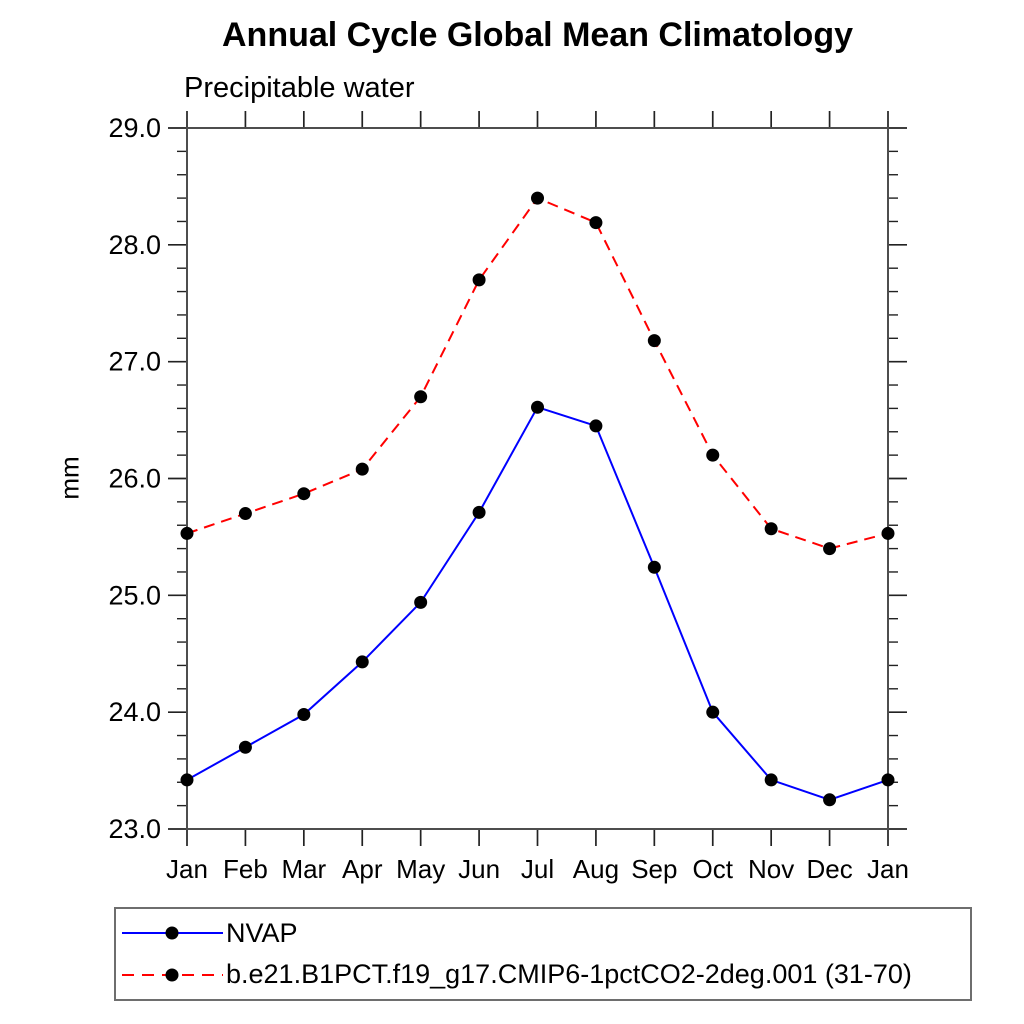  What do you see at coordinates (545, 933) in the screenshot?
I see `legend-item-nvap: NVAP` at bounding box center [545, 933].